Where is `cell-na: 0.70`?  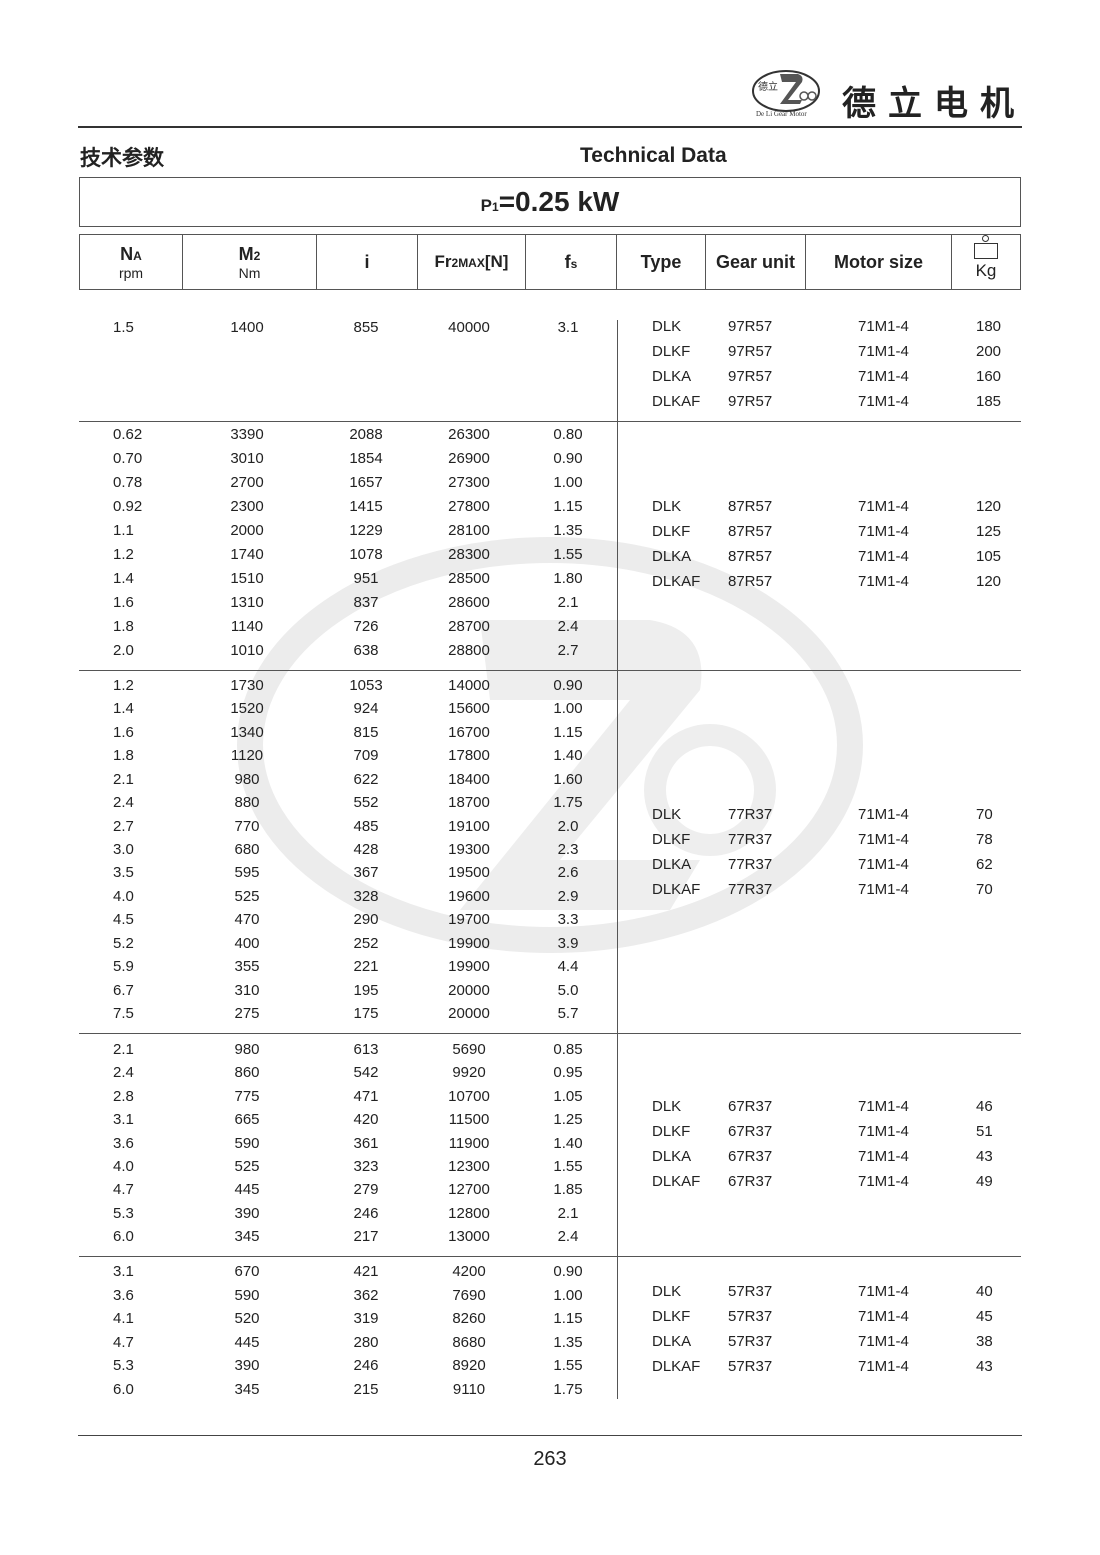
cell-na: 0.70 is located at coordinates (128, 458).